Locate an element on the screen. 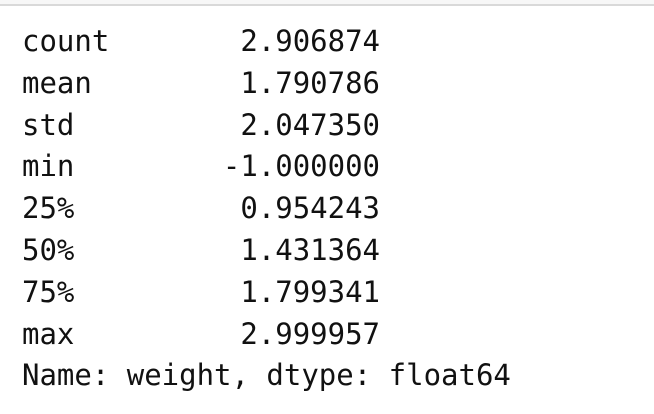 This screenshot has height=414, width=654. stats-row-min: min -1.000000 is located at coordinates (266, 167).